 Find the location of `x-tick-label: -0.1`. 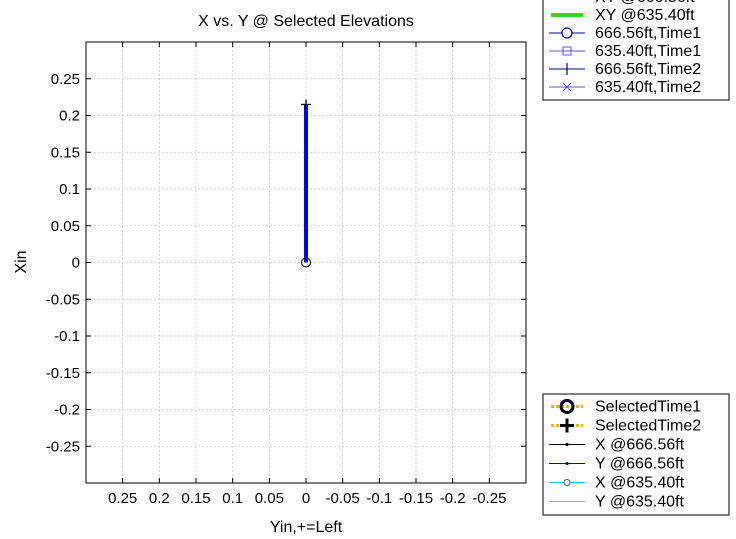

x-tick-label: -0.1 is located at coordinates (379, 498).